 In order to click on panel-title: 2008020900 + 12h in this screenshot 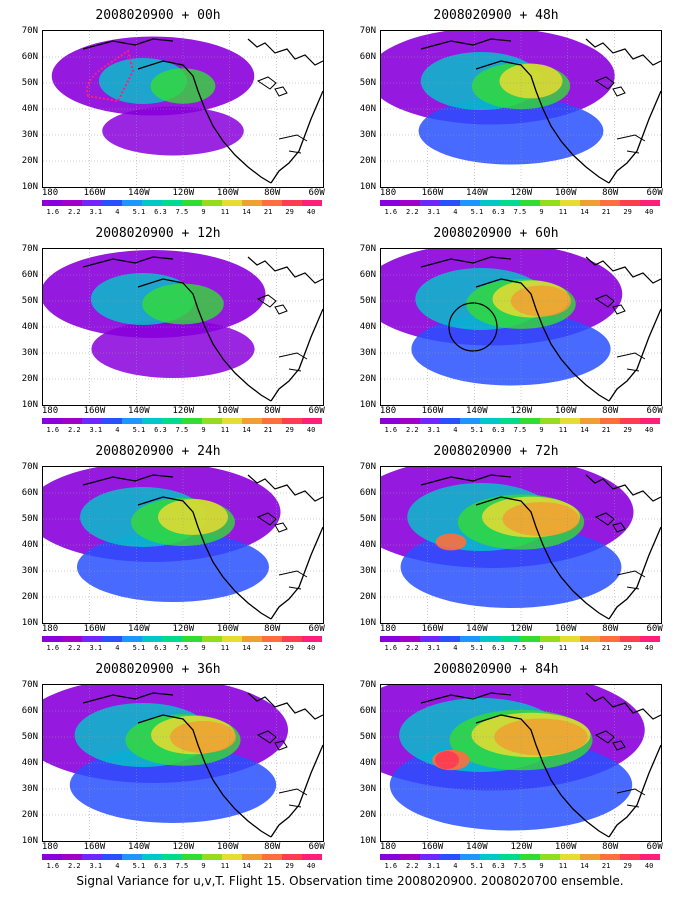, I will do `click(158, 233)`.